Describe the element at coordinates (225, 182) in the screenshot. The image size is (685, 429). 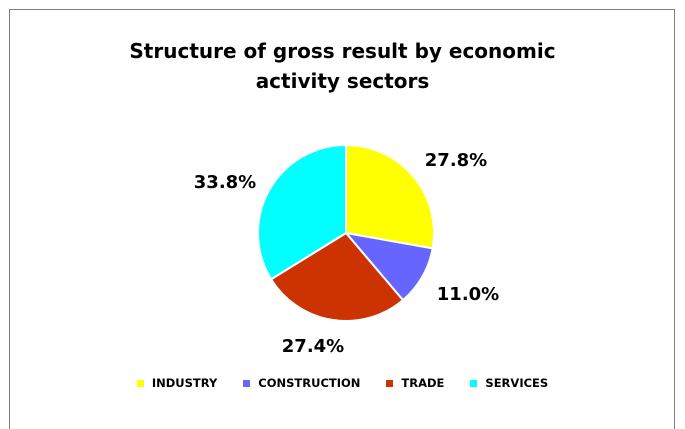
I see `data-label-services: 33.8%` at that location.